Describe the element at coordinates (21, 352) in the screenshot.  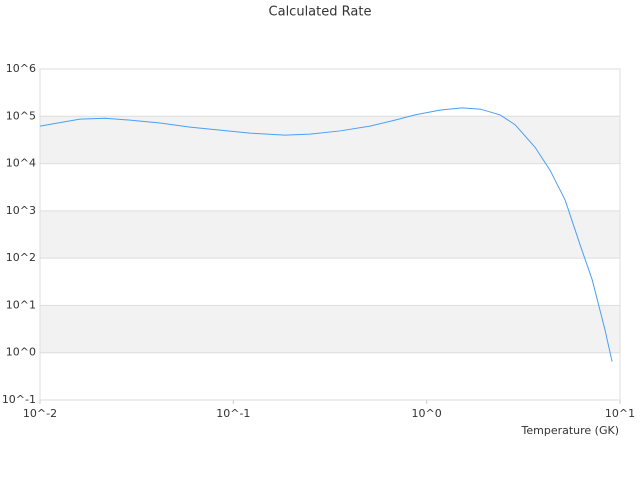
I see `y-tick-label: 10^0` at that location.